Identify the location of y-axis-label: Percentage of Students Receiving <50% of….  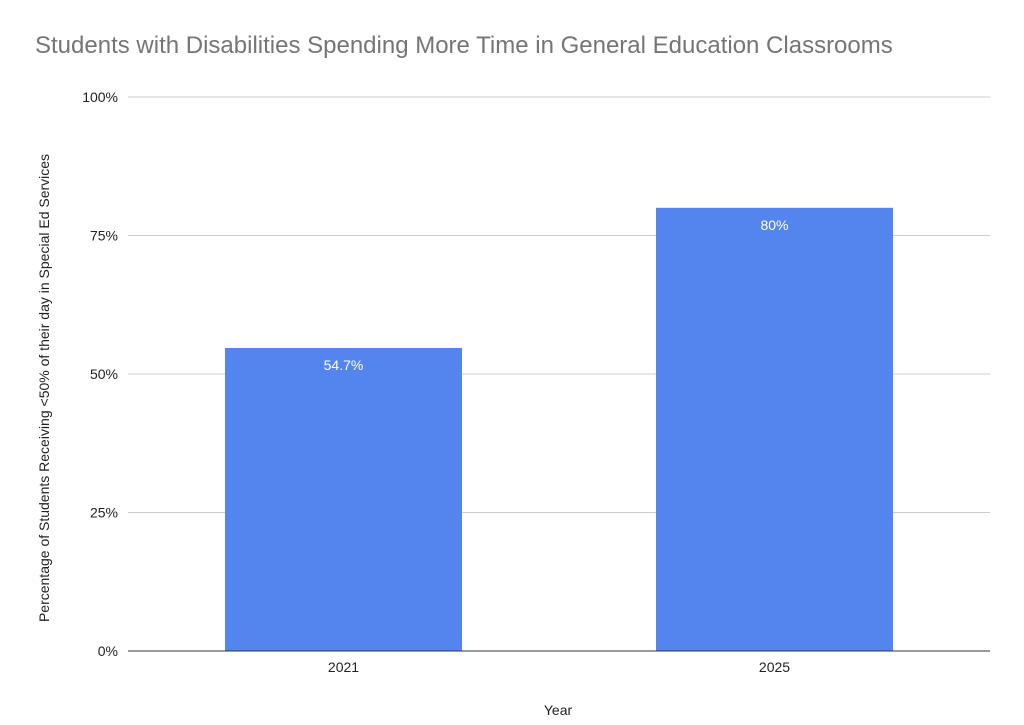
(44, 388).